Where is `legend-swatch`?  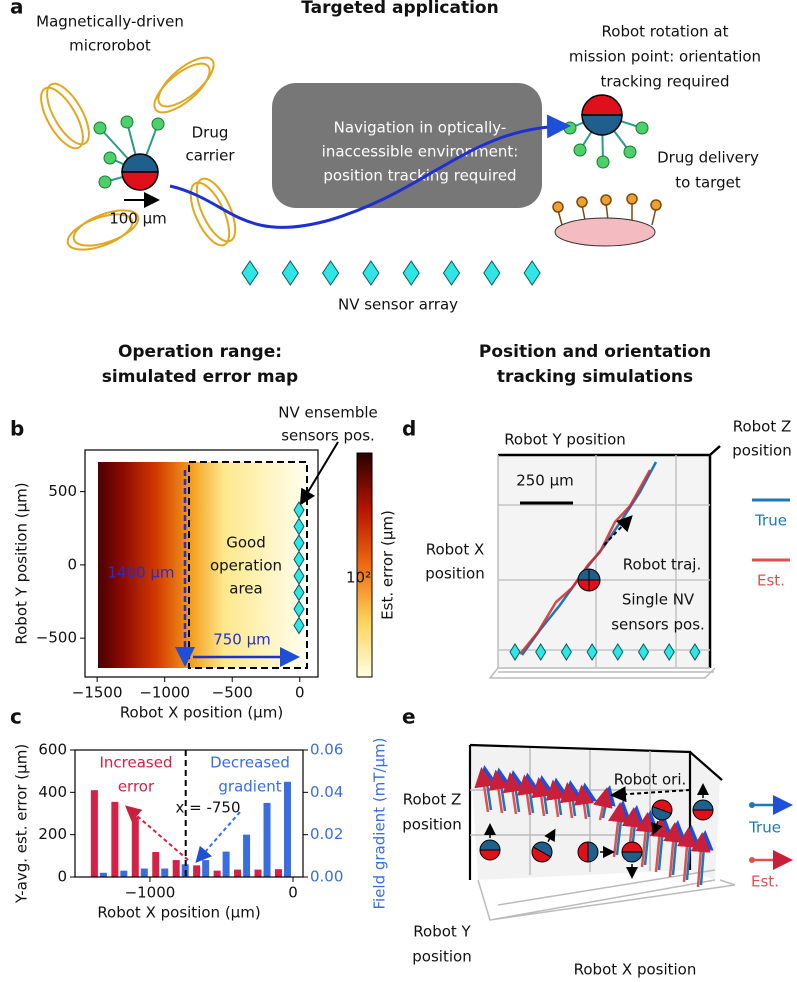
legend-swatch is located at coordinates (752, 805).